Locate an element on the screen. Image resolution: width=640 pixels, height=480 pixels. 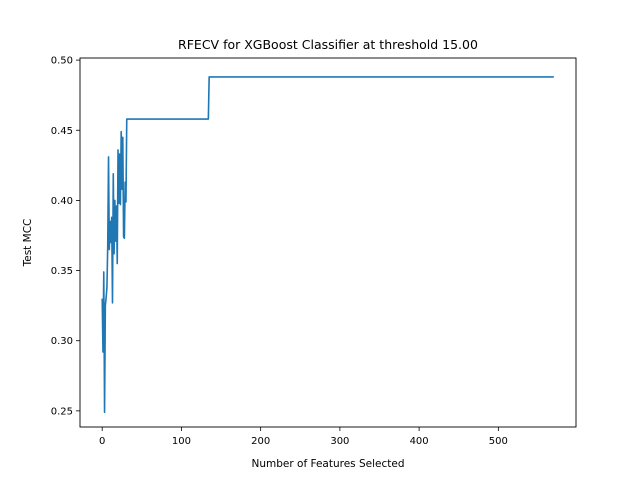
x-tick-label: 500 is located at coordinates (498, 441).